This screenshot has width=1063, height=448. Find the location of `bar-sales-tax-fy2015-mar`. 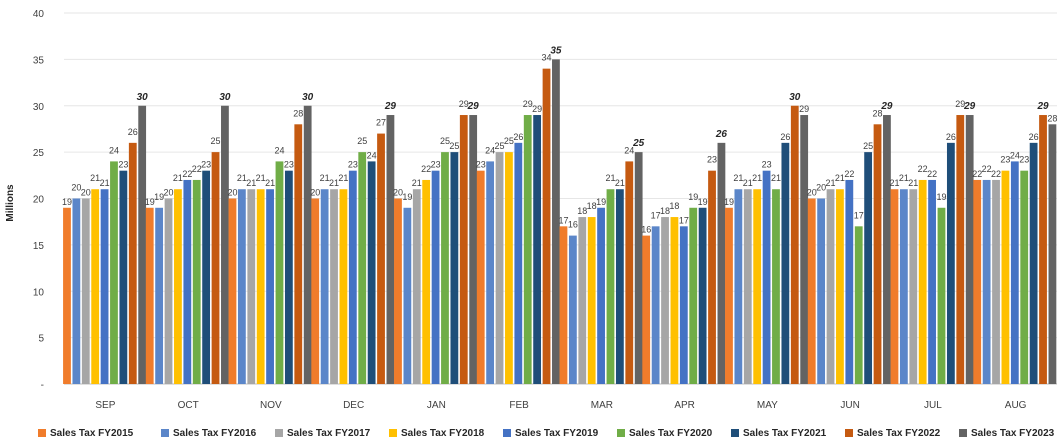

bar-sales-tax-fy2015-mar is located at coordinates (563, 305).